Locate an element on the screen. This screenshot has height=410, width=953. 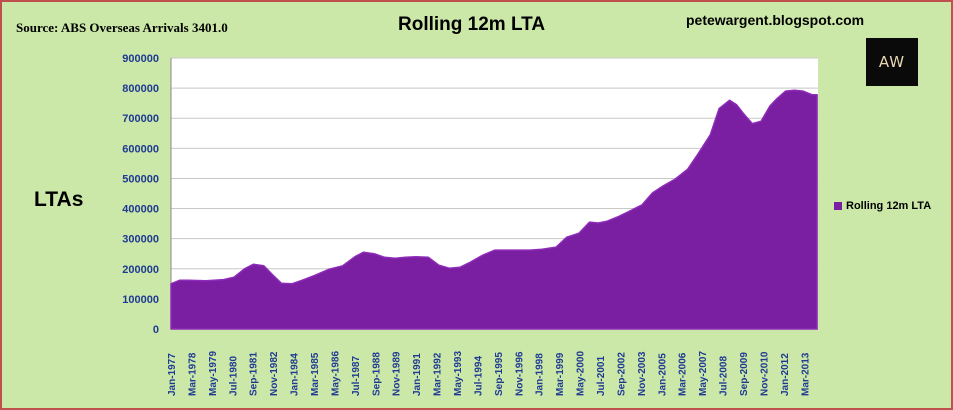
x-tick-label: Jul-2001 is located at coordinates (601, 376).